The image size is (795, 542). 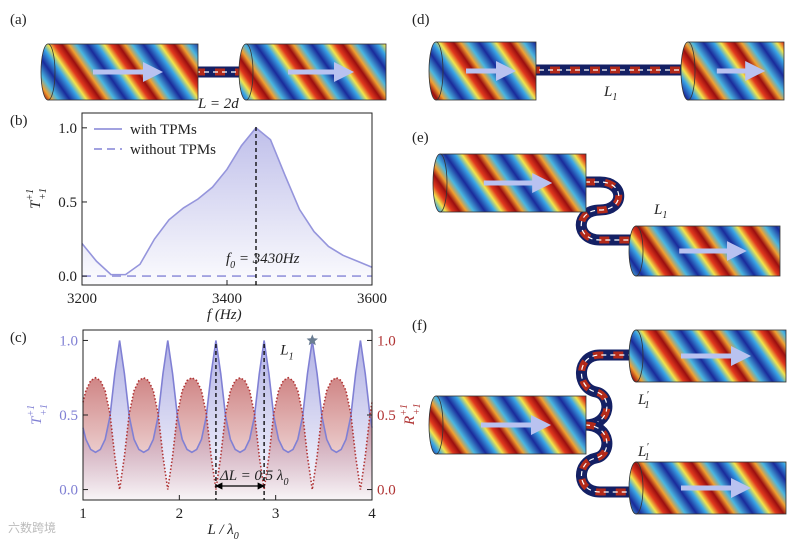 I want to click on y2-tick-label: 1.0, so click(x=386, y=341).